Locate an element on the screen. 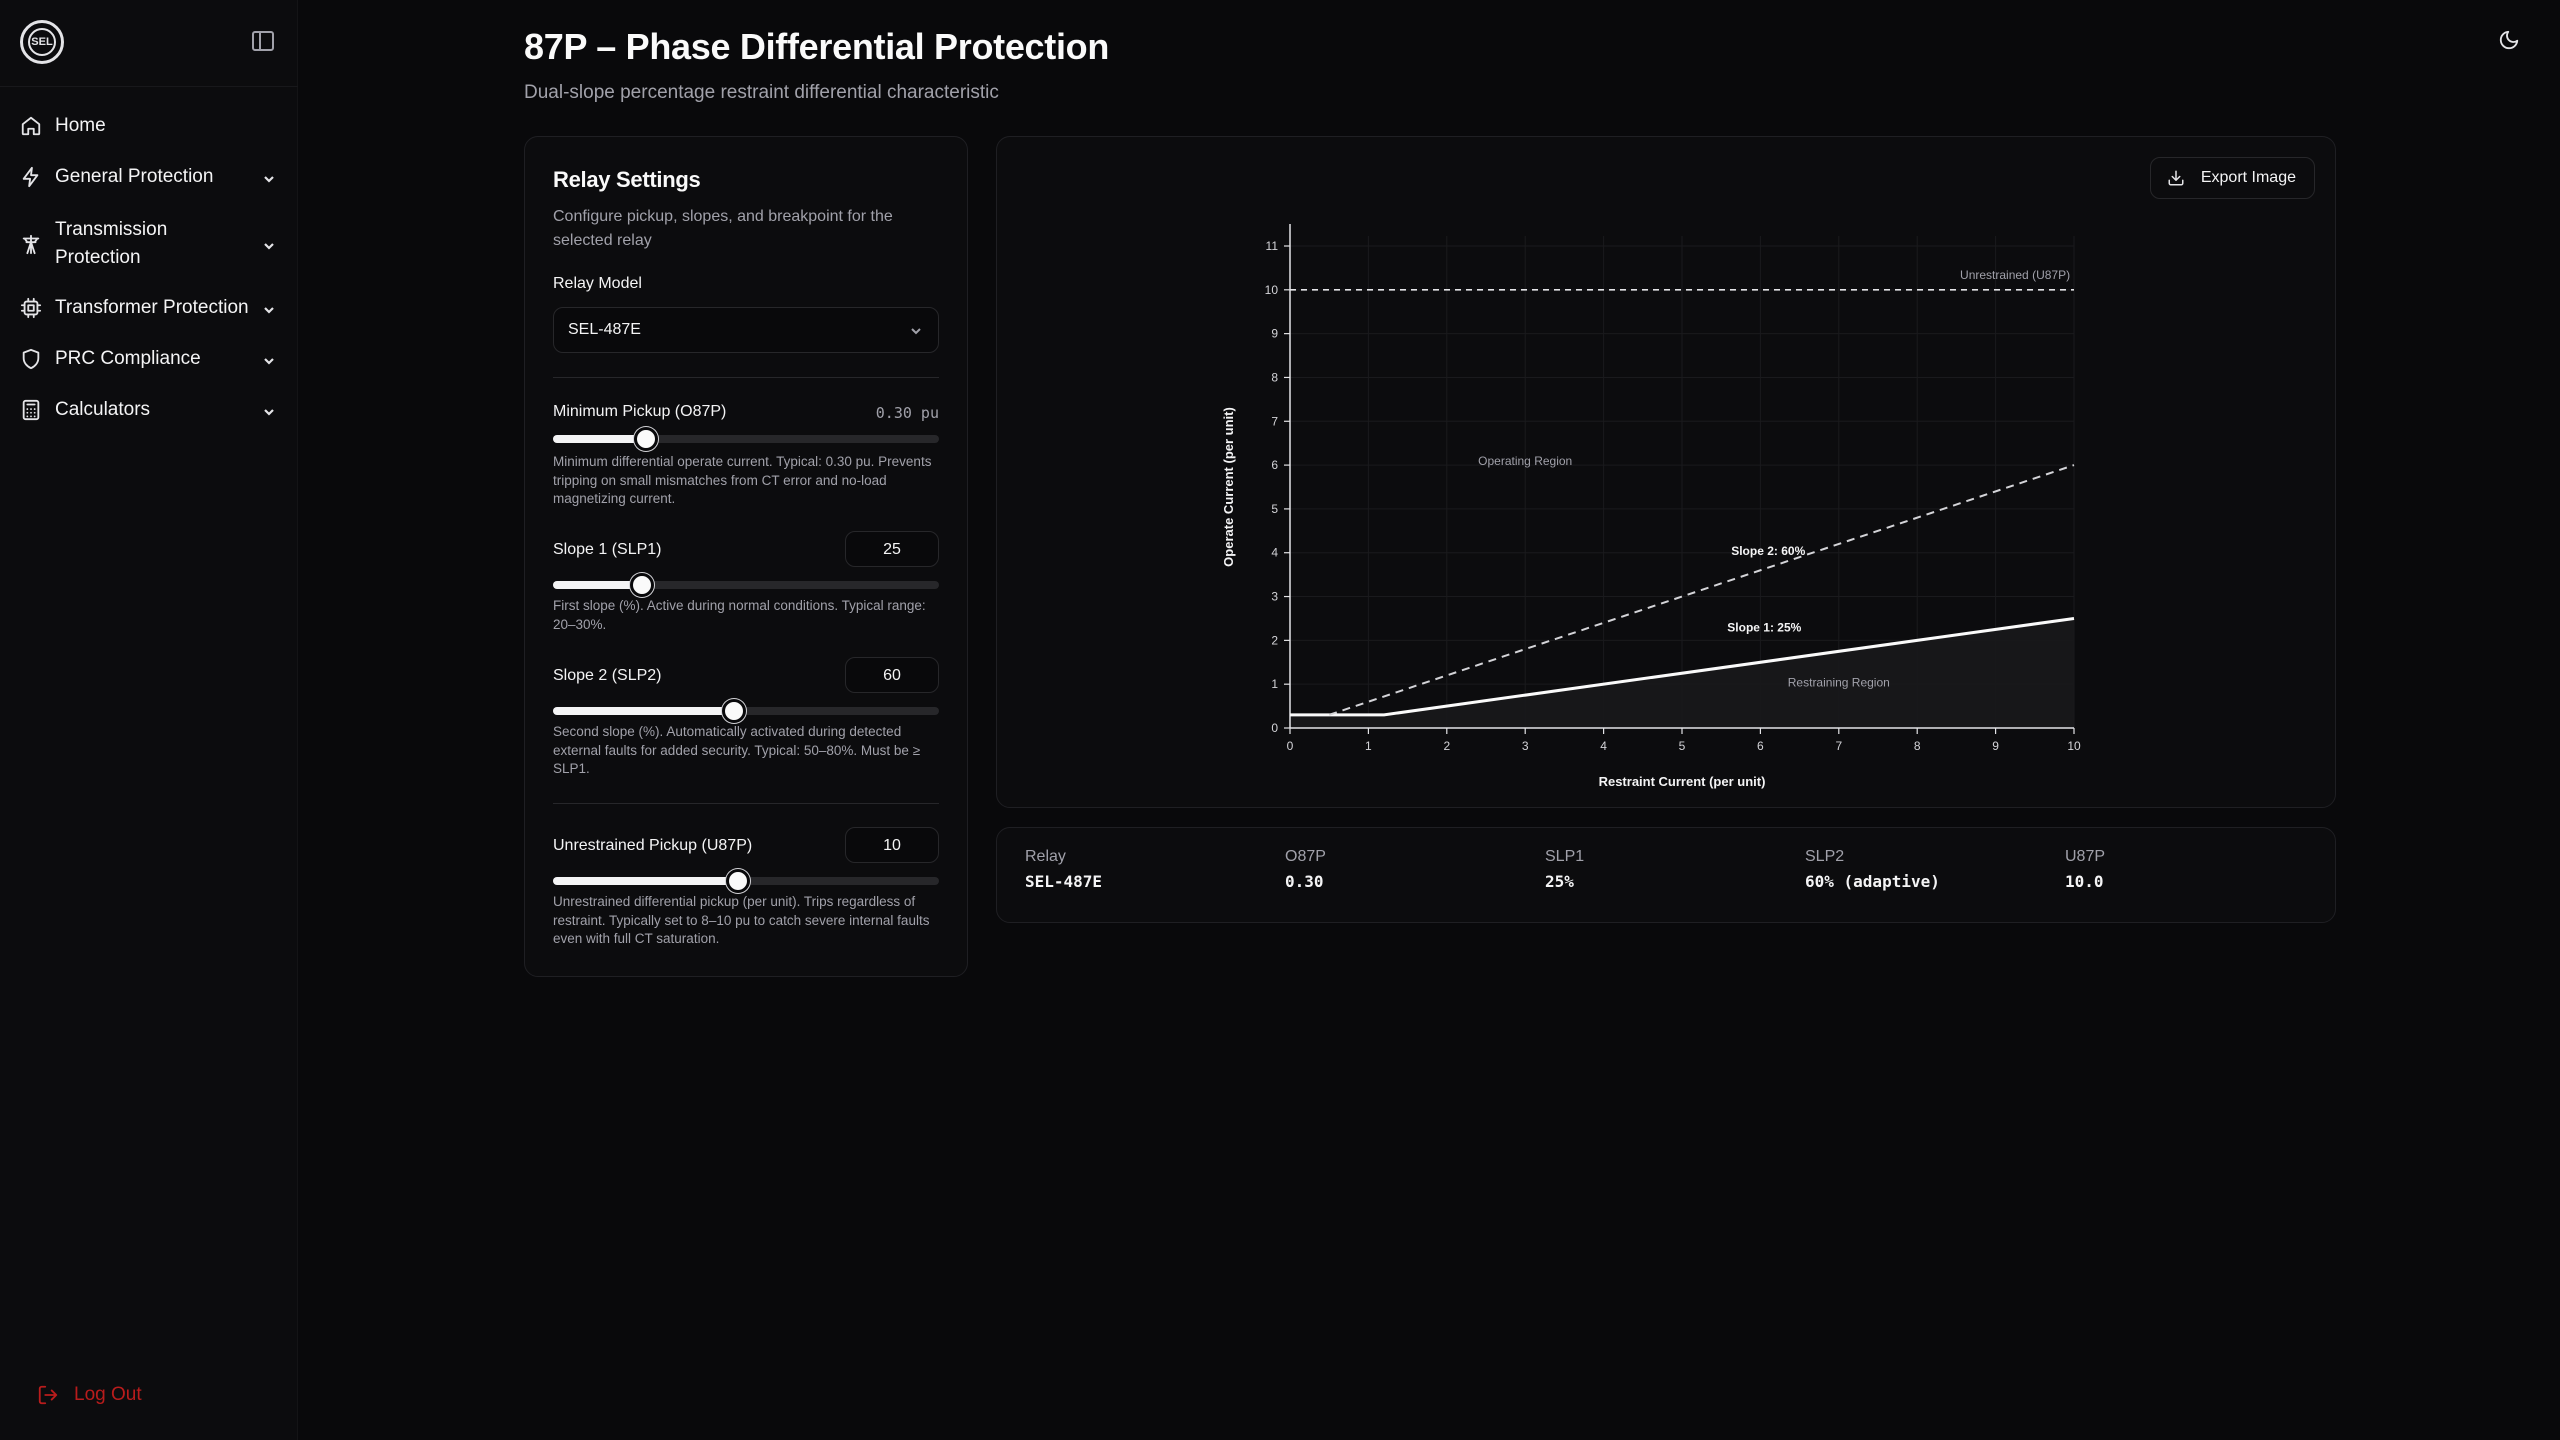 This screenshot has width=2560, height=1440. unrestrained-slider is located at coordinates (746, 881).